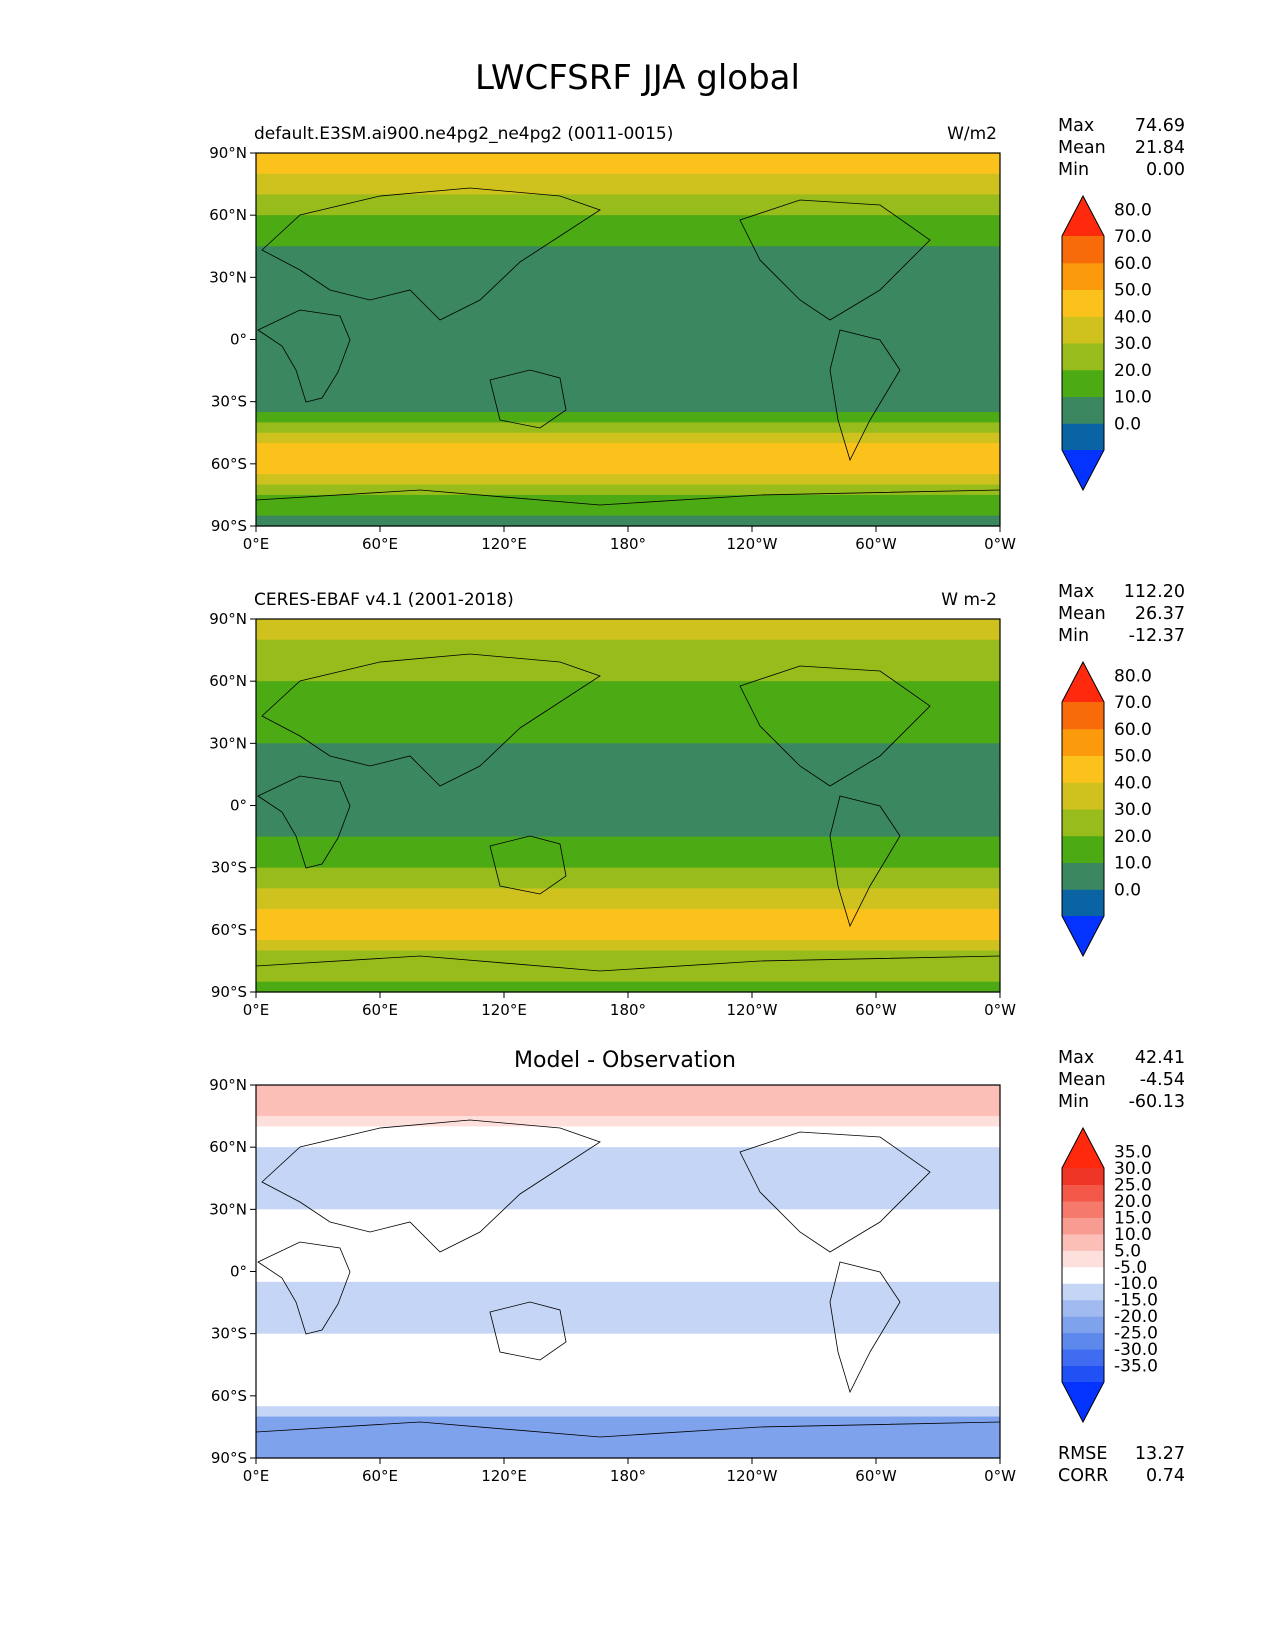  Describe the element at coordinates (1156, 636) in the screenshot. I see `stat-min-value: -12.37` at that location.